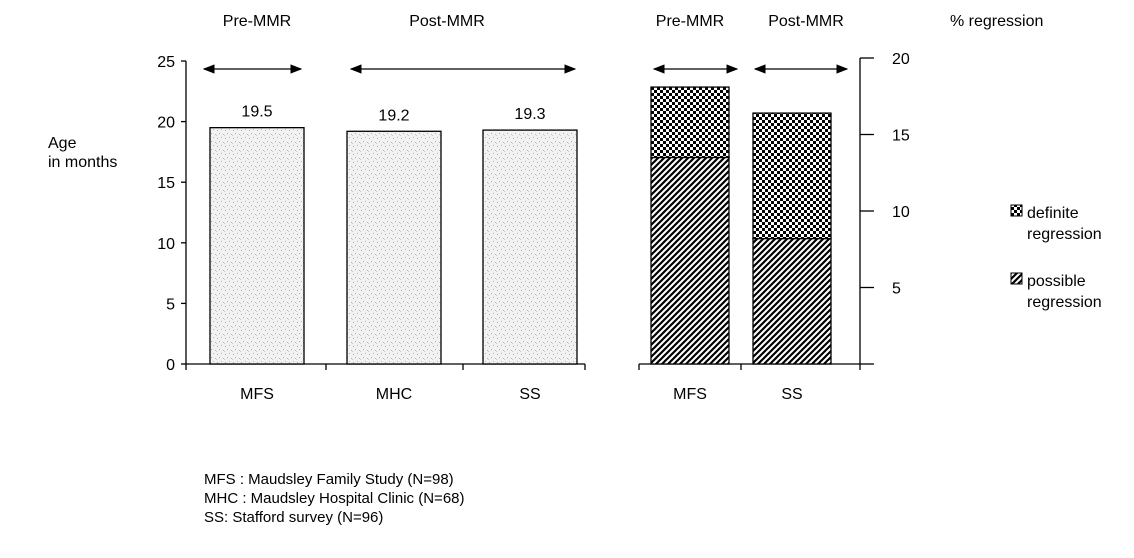 The height and width of the screenshot is (558, 1134). What do you see at coordinates (1016, 210) in the screenshot?
I see `legend-swatch-definite-regression` at bounding box center [1016, 210].